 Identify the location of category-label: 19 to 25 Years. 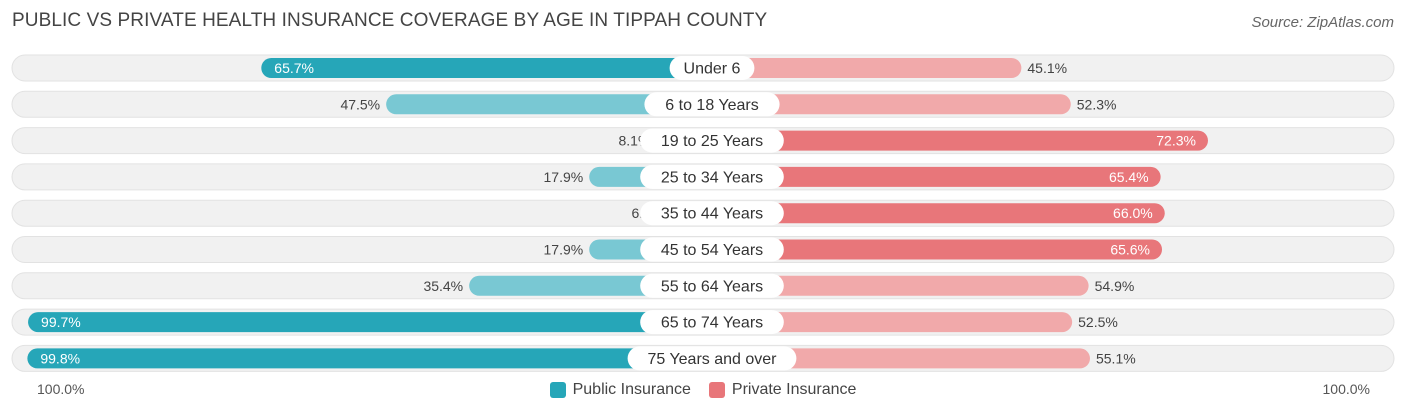
(712, 141).